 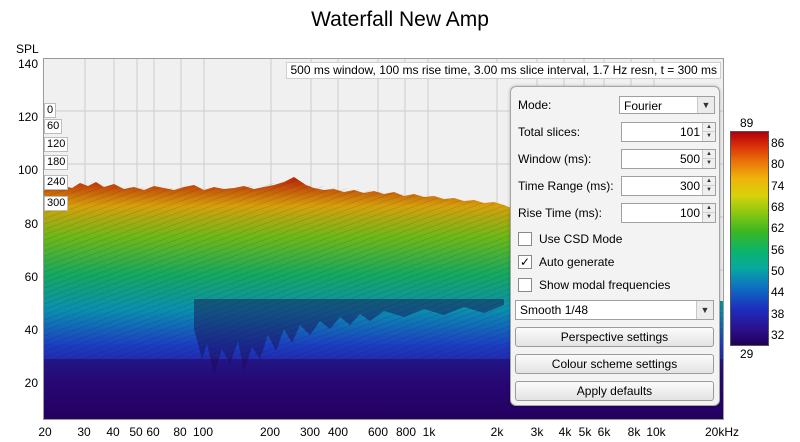 I want to click on colour-tick: 68, so click(x=778, y=207).